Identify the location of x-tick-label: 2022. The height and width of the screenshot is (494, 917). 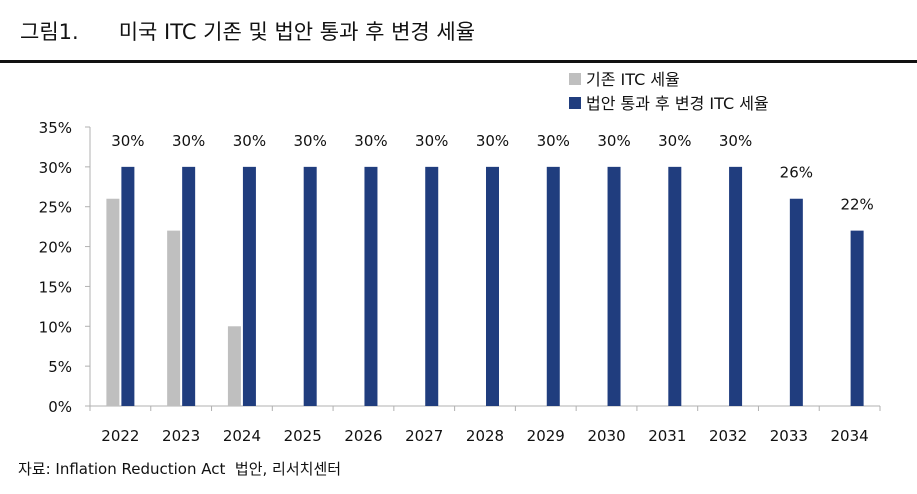
(120, 436).